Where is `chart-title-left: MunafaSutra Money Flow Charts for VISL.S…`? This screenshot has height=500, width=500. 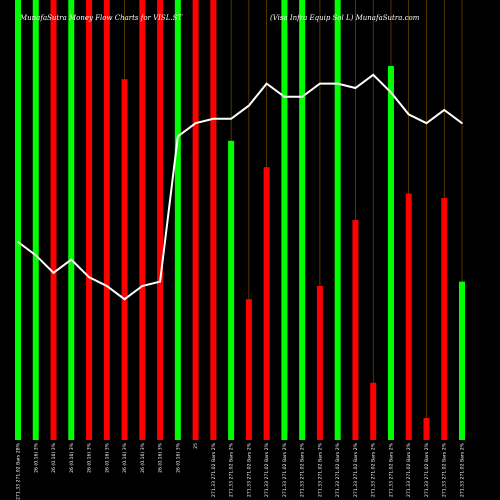 chart-title-left: MunafaSutra Money Flow Charts for VISL.S… is located at coordinates (101, 18).